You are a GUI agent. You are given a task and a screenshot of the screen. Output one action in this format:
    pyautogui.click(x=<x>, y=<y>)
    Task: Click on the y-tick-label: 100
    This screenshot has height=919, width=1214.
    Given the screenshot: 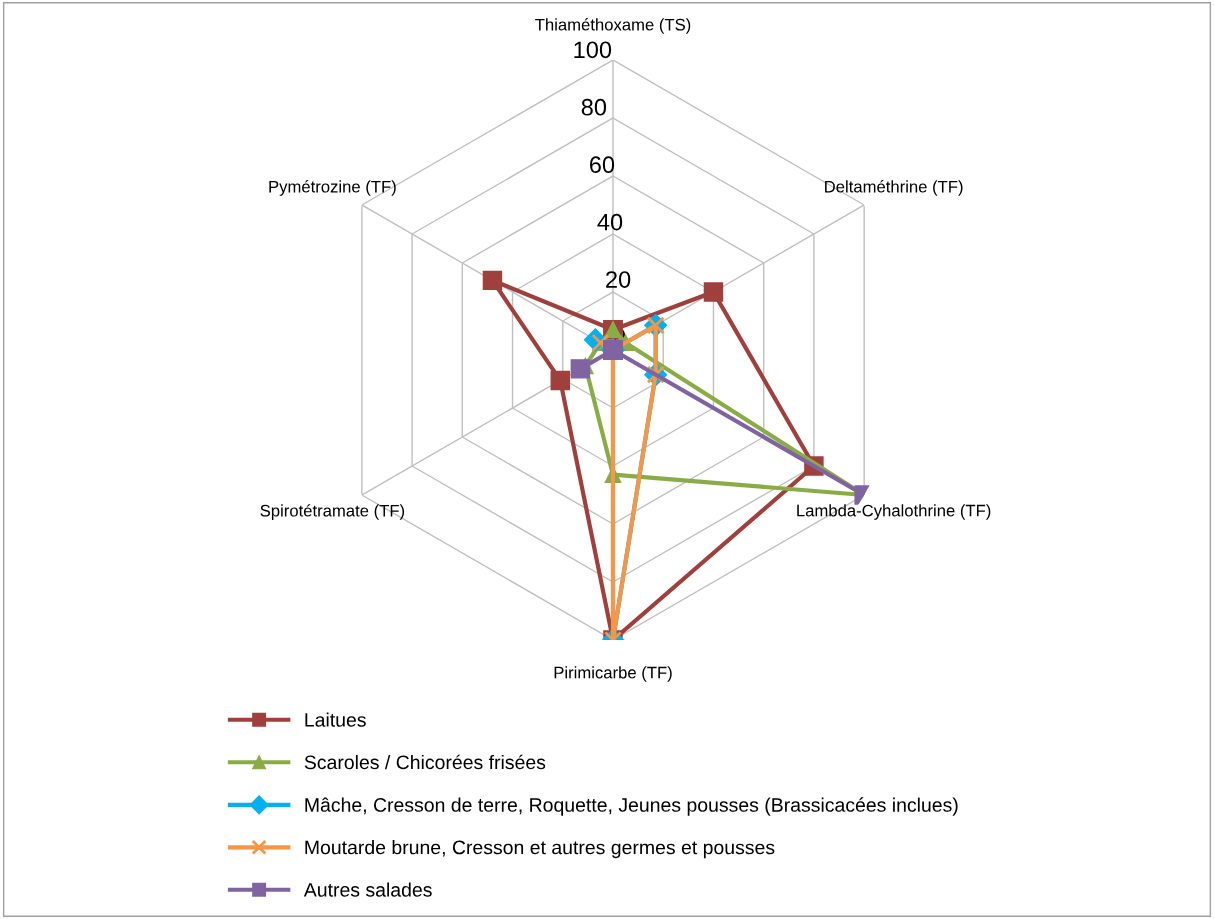 What is the action you would take?
    pyautogui.click(x=593, y=50)
    